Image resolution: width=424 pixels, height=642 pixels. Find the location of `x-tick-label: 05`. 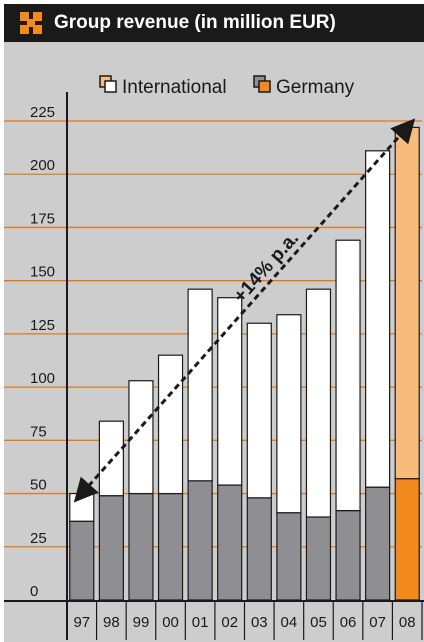

x-tick-label: 05 is located at coordinates (318, 622).